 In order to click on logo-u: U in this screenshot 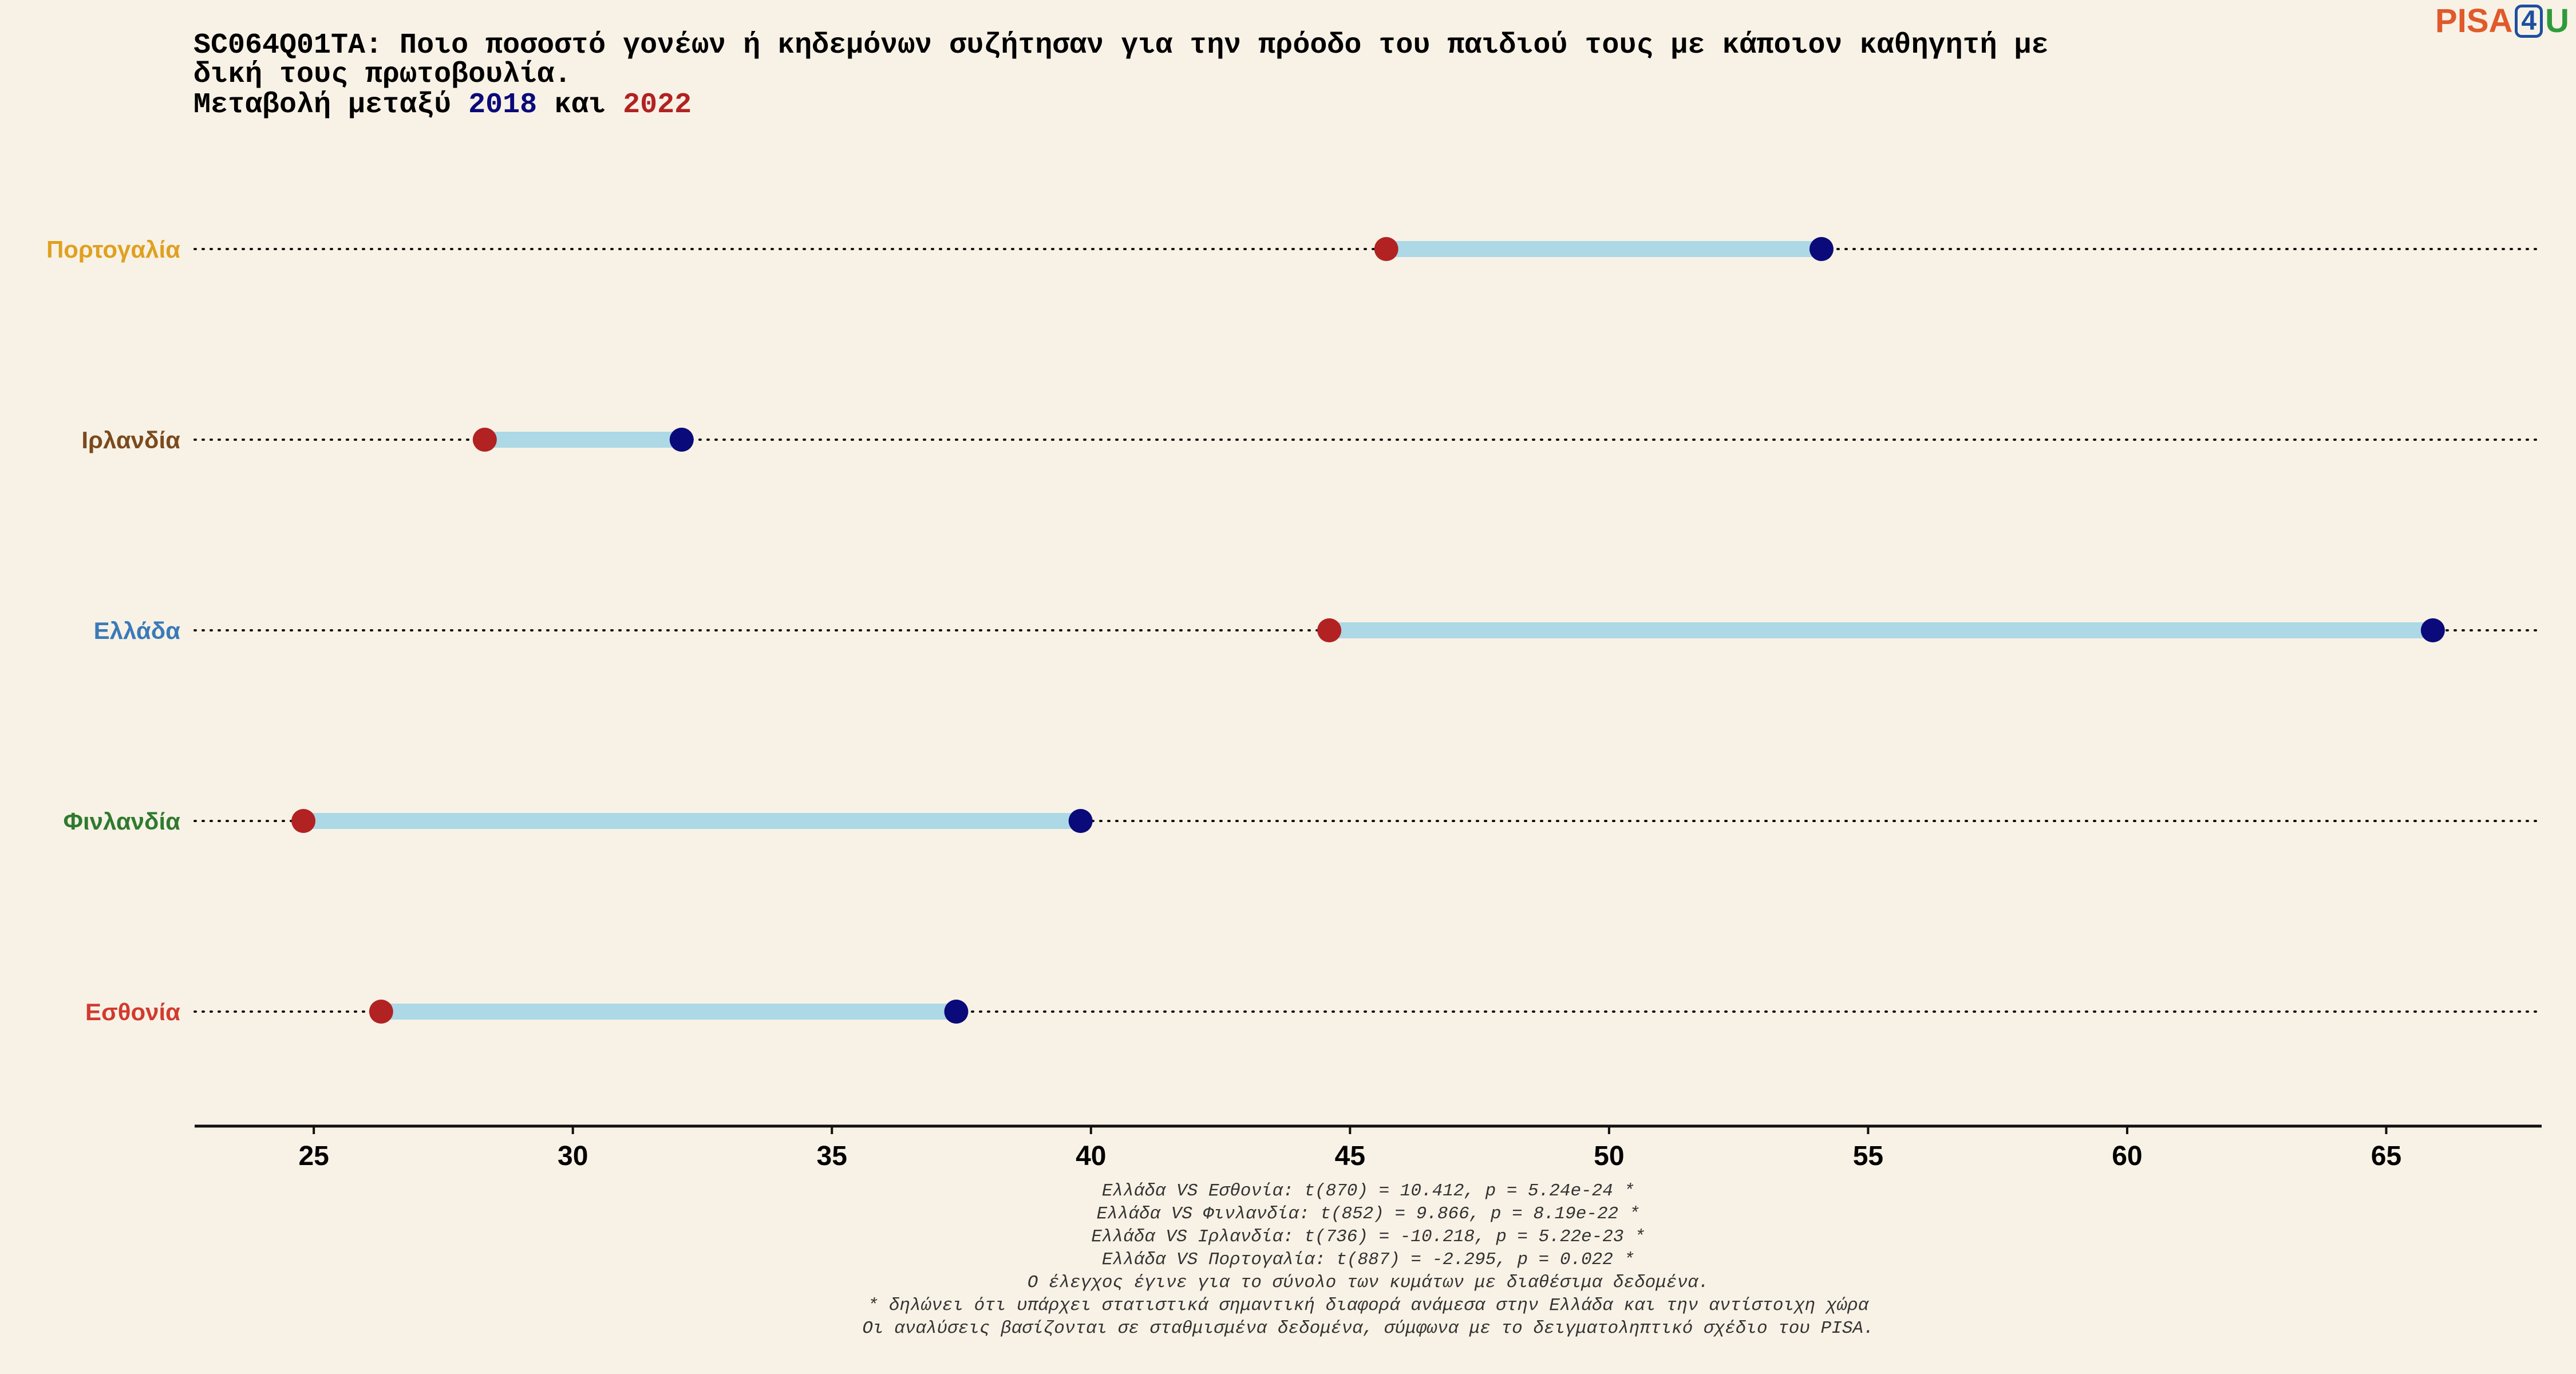, I will do `click(2557, 21)`.